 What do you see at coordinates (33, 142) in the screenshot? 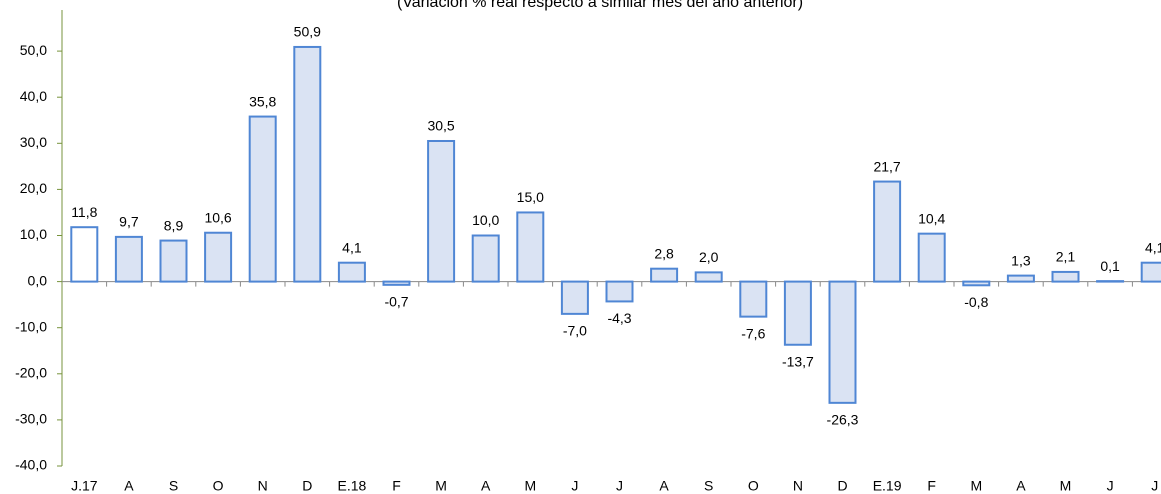
I see `y-tick-label: 30,0` at bounding box center [33, 142].